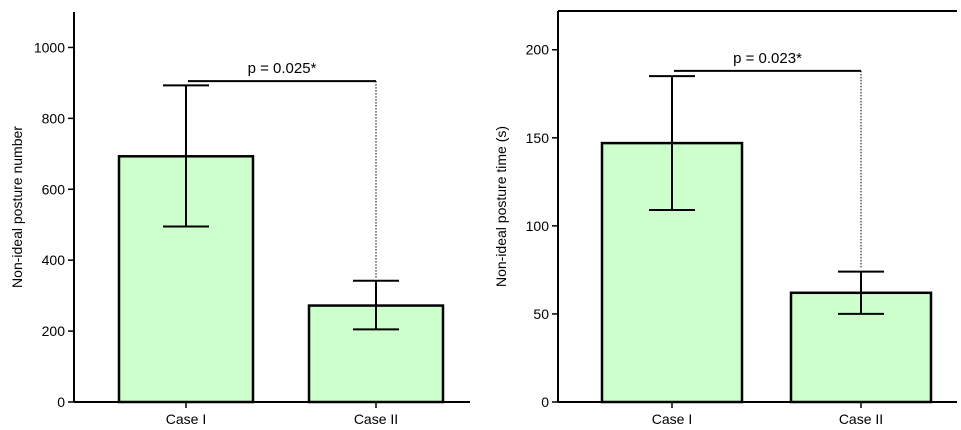  Describe the element at coordinates (541, 314) in the screenshot. I see `y-tick-label: 50` at that location.